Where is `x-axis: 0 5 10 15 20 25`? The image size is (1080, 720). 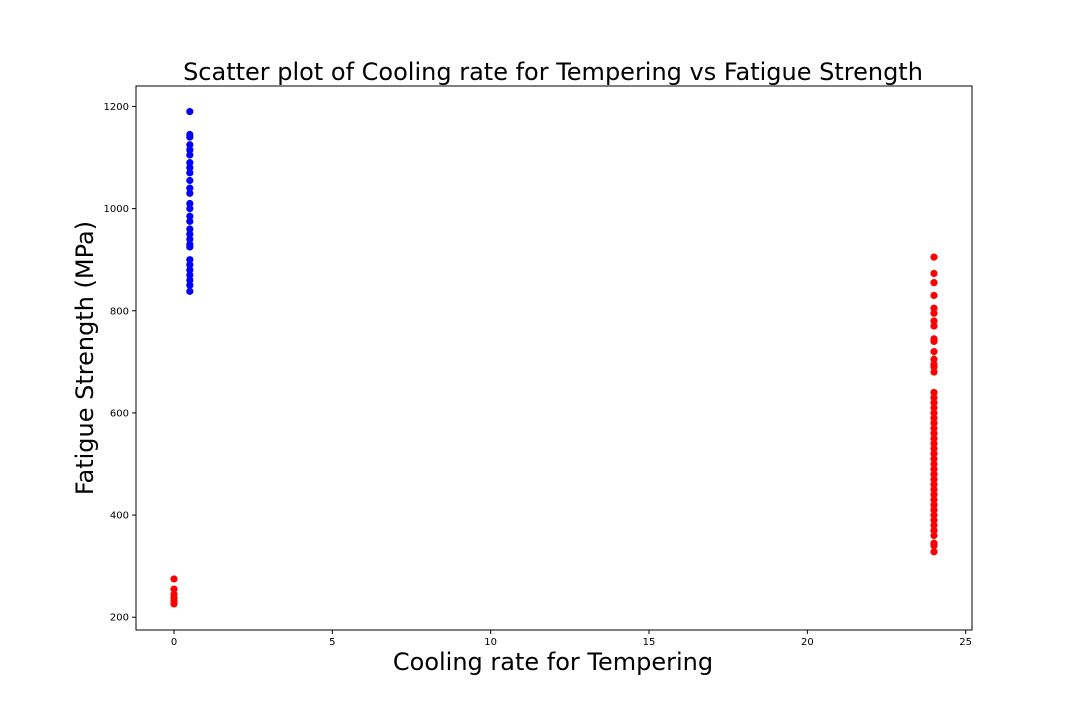 x-axis: 0 5 10 15 20 25 is located at coordinates (571, 639).